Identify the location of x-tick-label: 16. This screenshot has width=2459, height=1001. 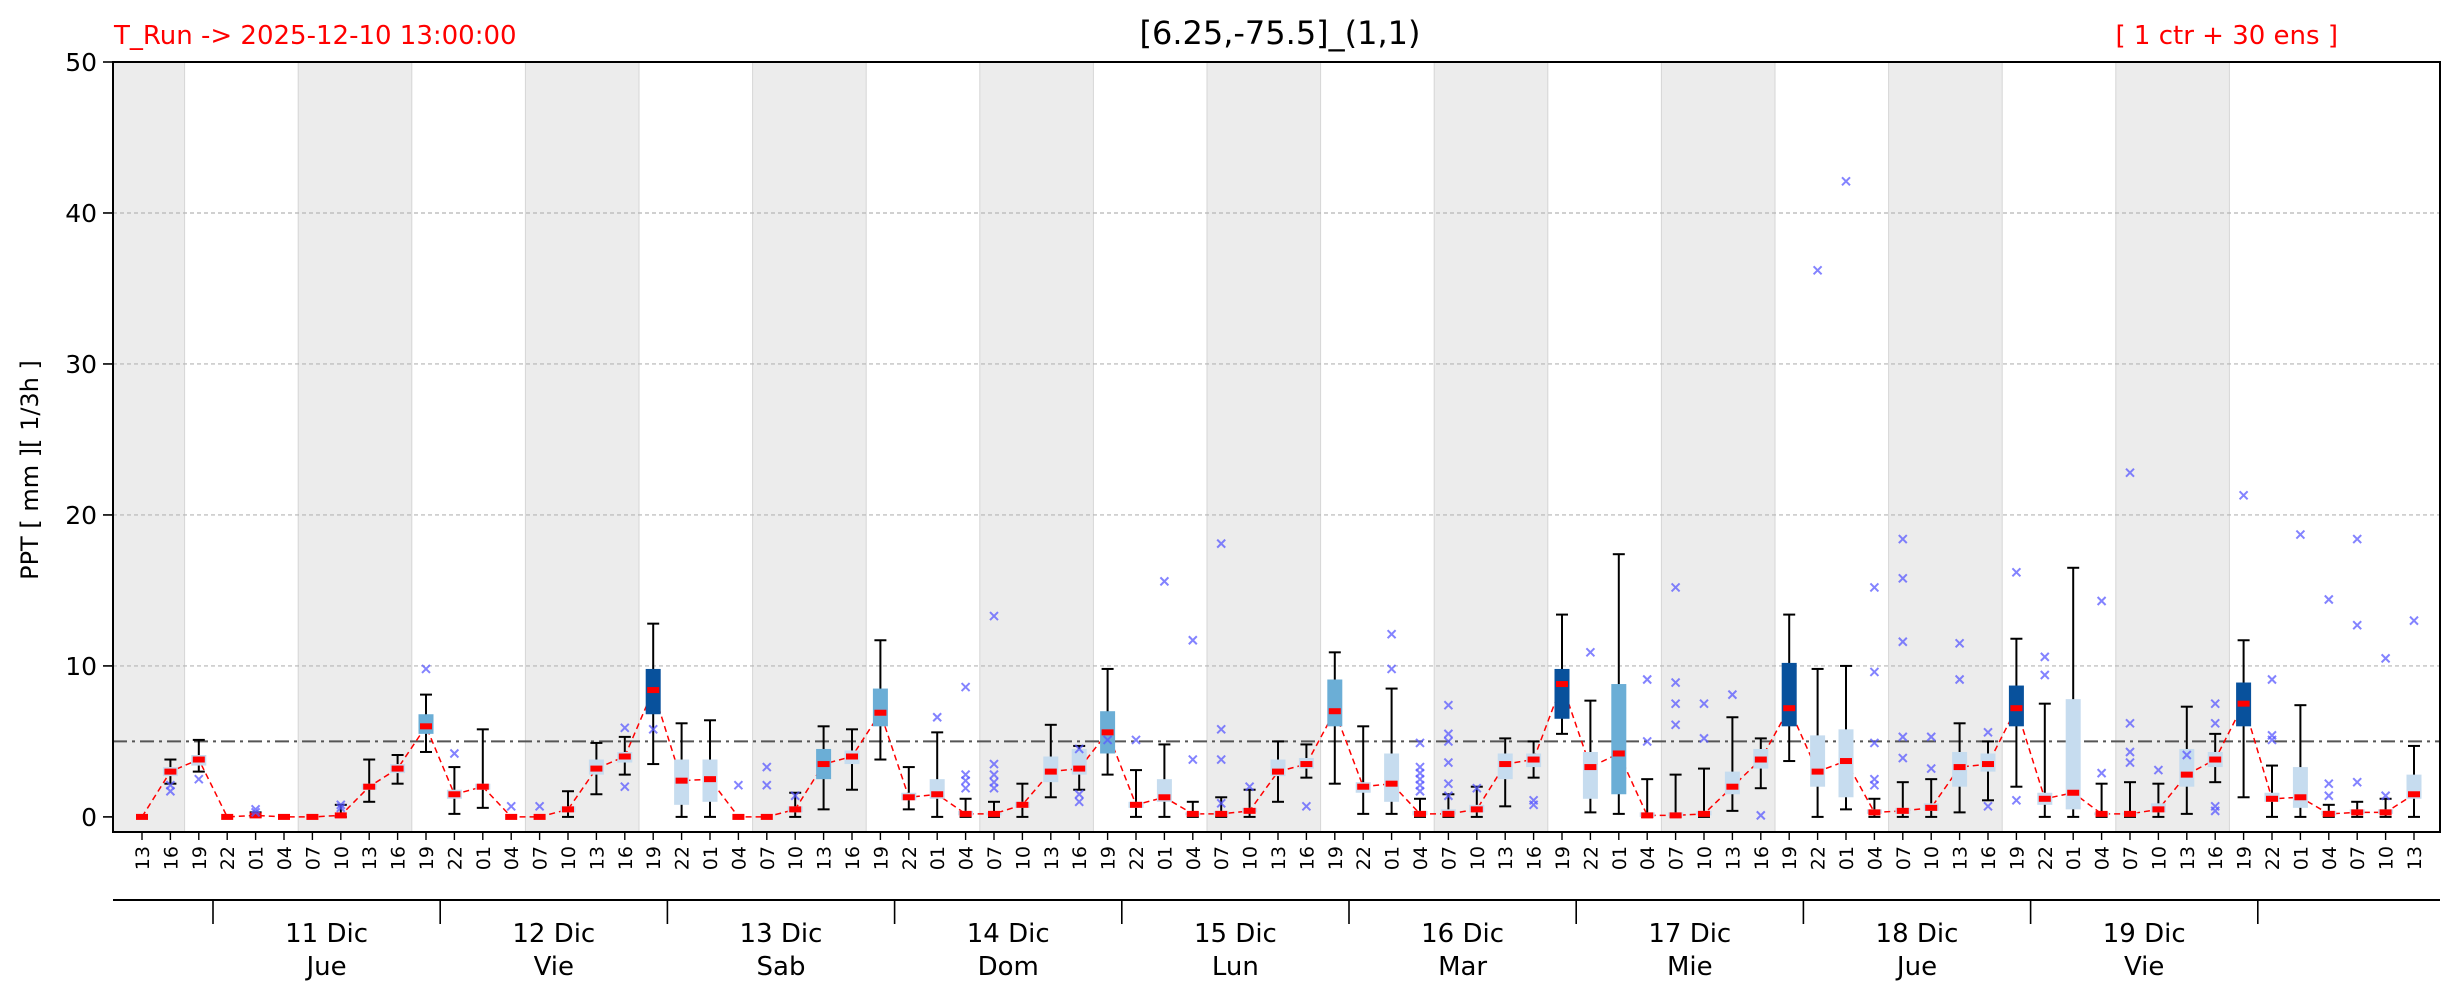
(171, 858).